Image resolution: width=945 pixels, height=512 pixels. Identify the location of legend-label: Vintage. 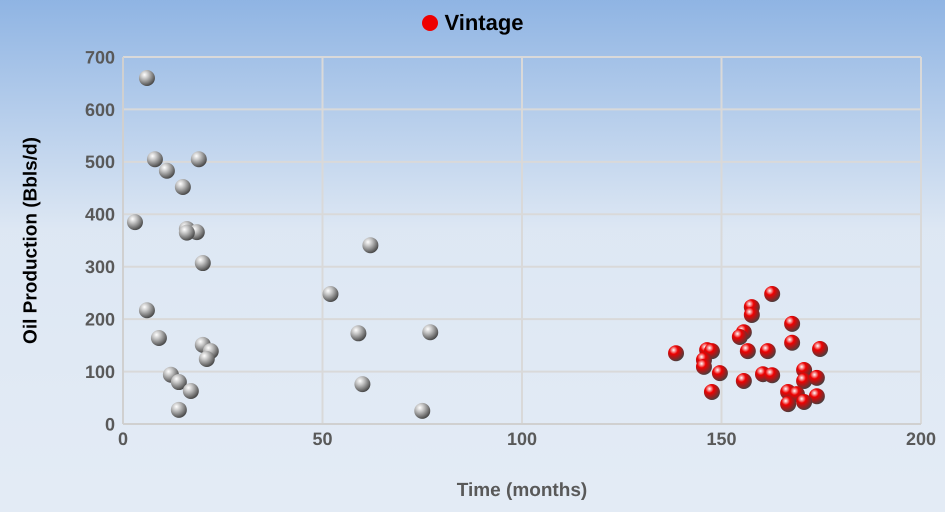
(483, 23).